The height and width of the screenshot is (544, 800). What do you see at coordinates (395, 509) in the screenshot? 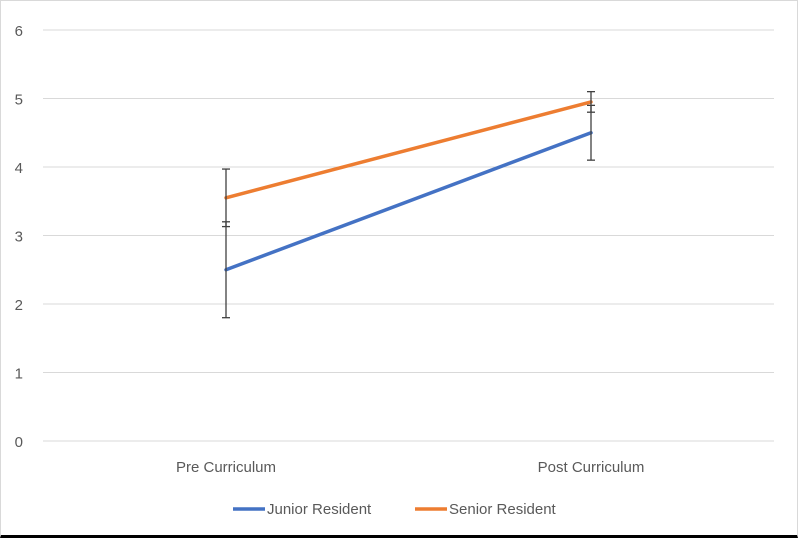
I see `legend: Junior Resident Senior Resident` at bounding box center [395, 509].